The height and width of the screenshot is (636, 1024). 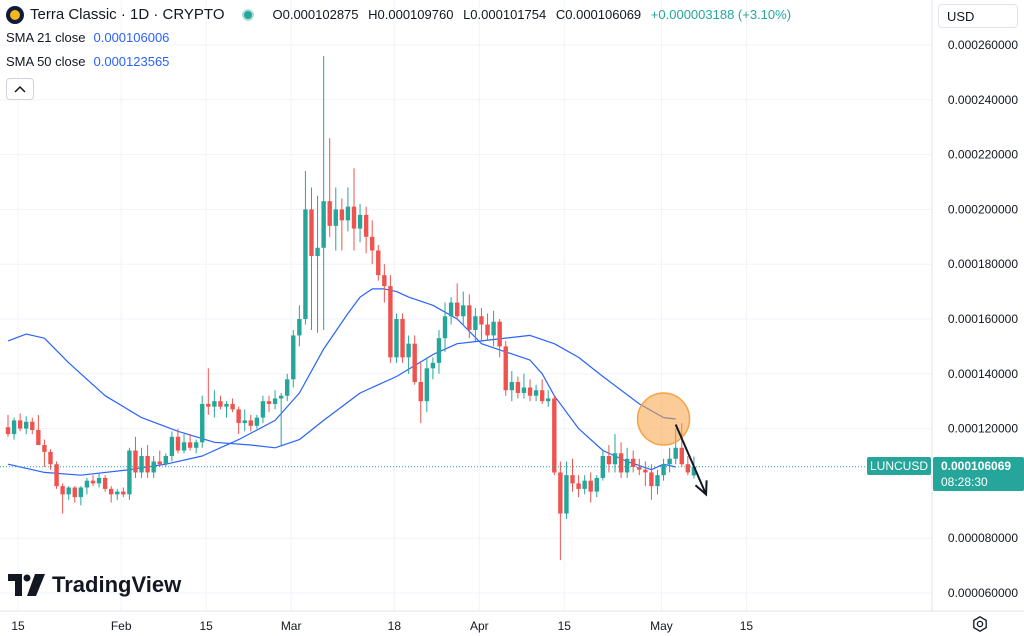 What do you see at coordinates (672, 444) in the screenshot?
I see `annotations-layer` at bounding box center [672, 444].